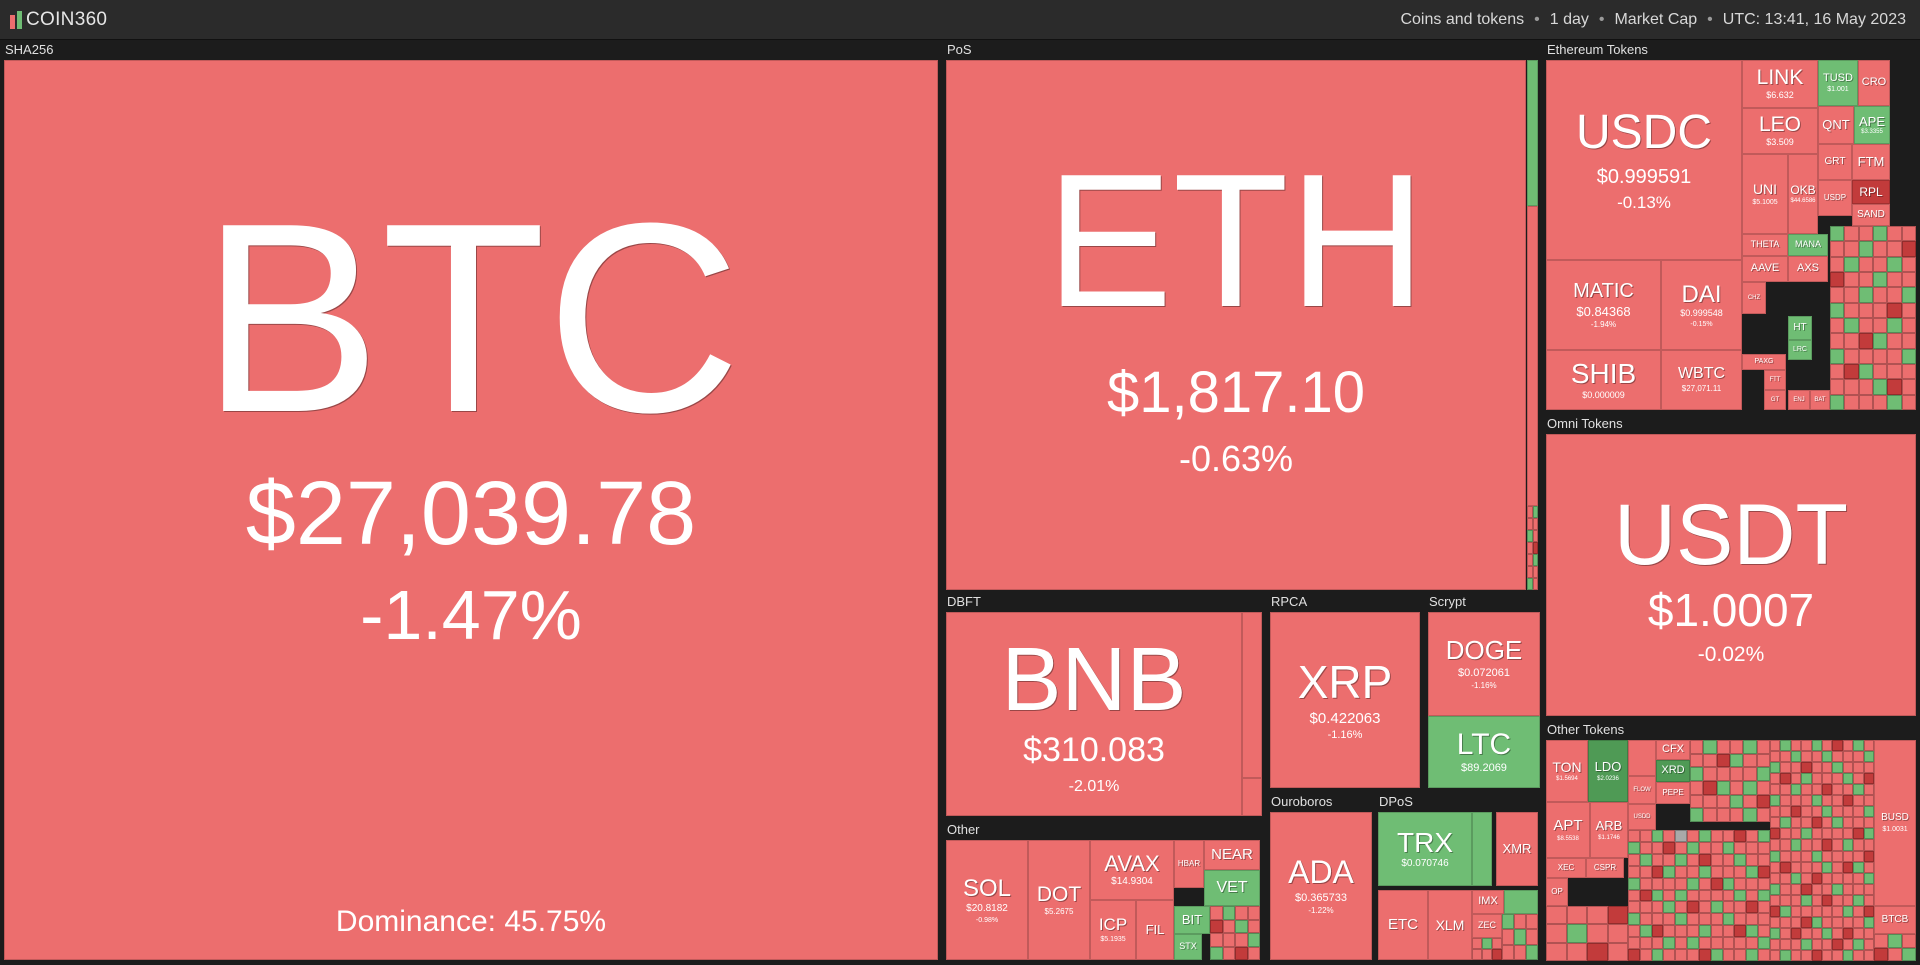  Describe the element at coordinates (1701, 305) in the screenshot. I see `tile-dai: DAI $0.999548 -0.15%` at that location.